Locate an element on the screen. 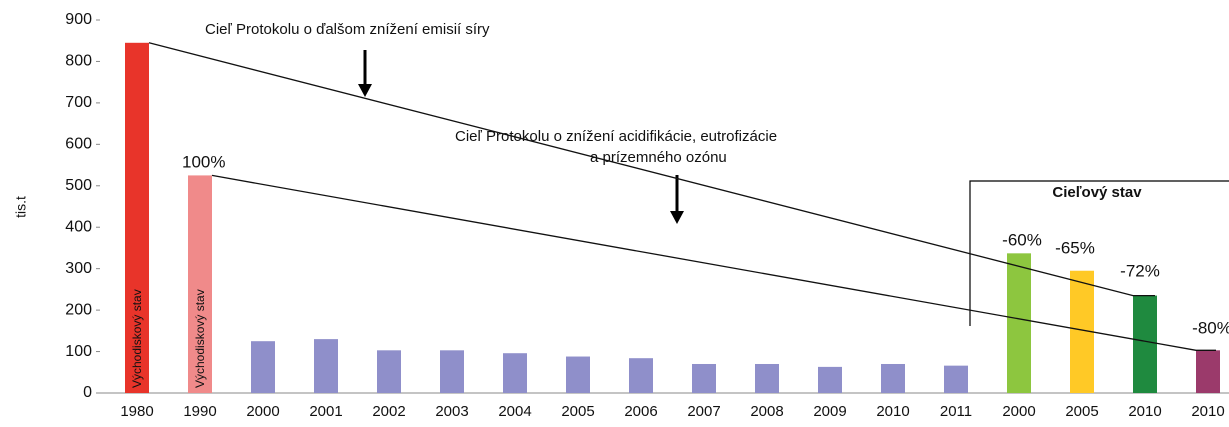 Image resolution: width=1229 pixels, height=427 pixels. y-tick-label: 500 is located at coordinates (78, 185).